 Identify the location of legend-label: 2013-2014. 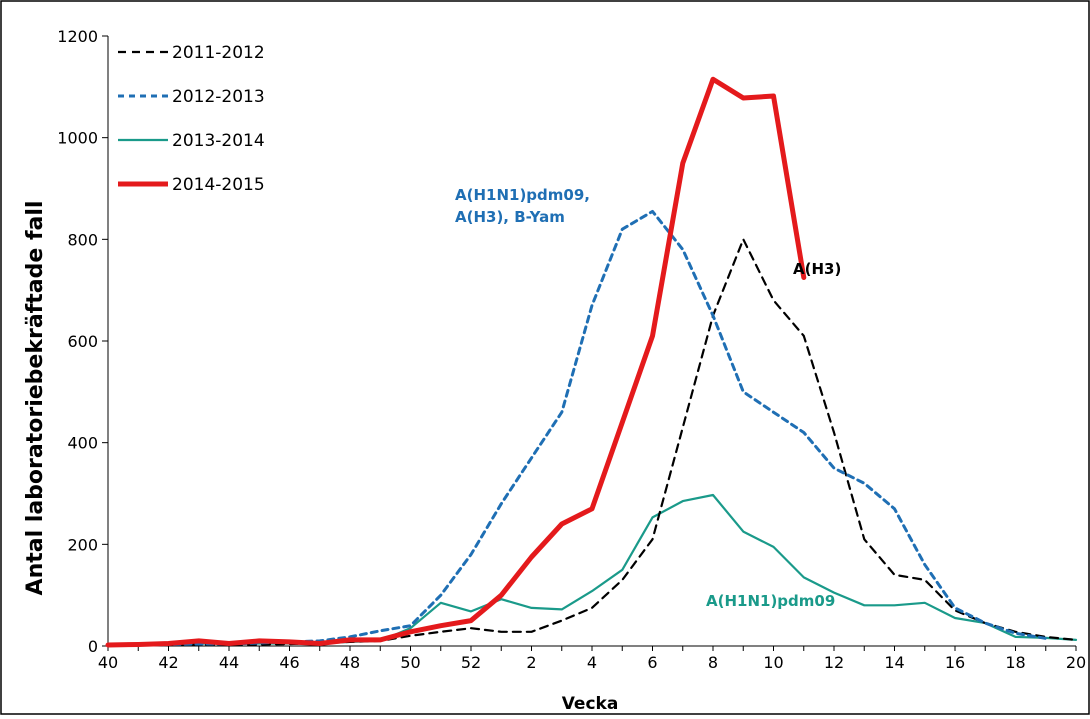
(218, 141).